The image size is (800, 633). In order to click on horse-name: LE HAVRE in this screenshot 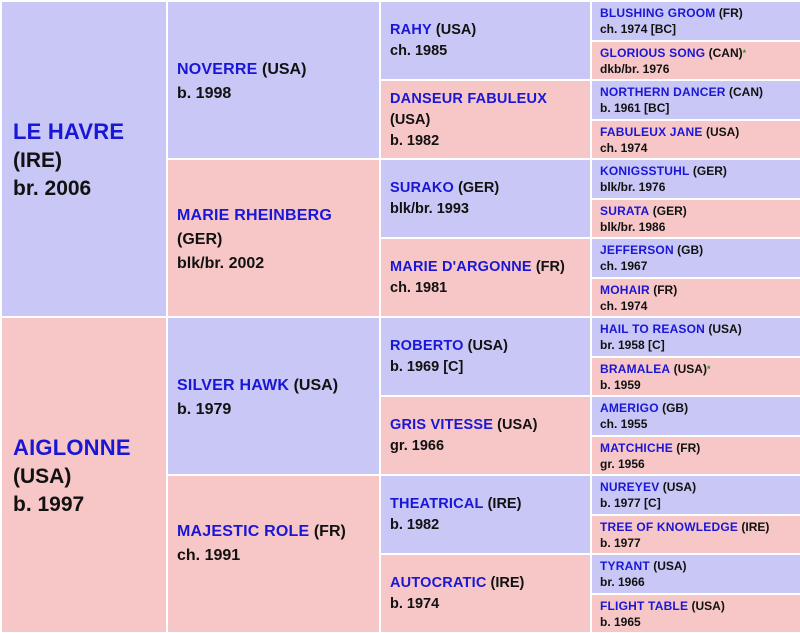, I will do `click(69, 131)`.